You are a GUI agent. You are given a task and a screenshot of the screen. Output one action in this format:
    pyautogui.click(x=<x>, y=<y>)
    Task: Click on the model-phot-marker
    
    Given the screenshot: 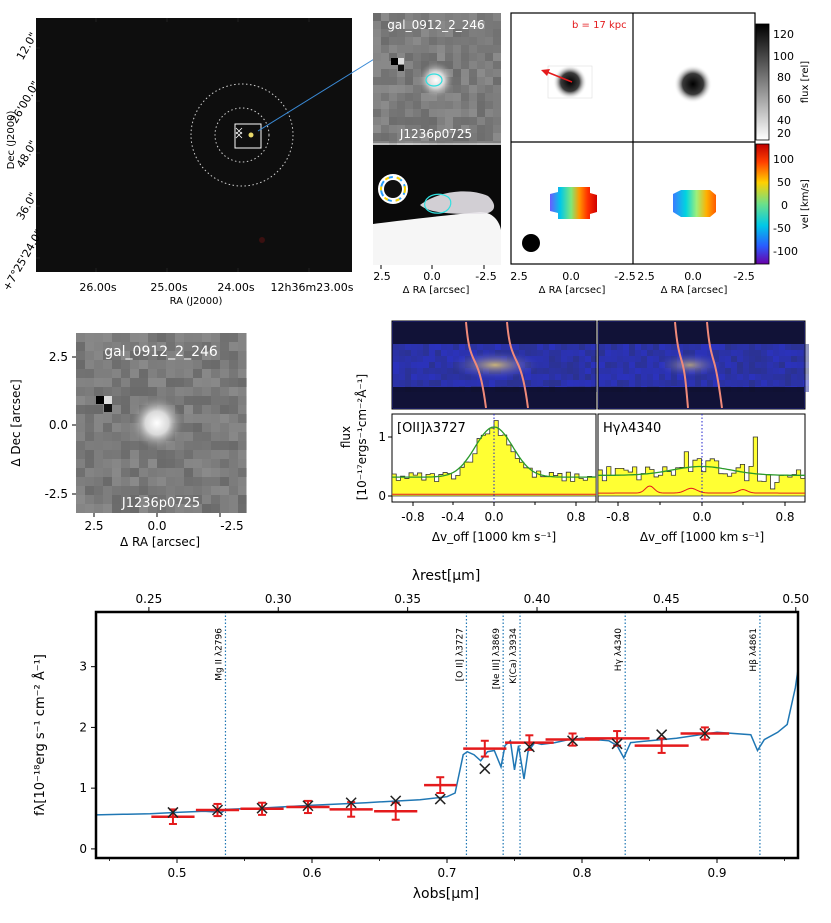 What is the action you would take?
    pyautogui.click(x=351, y=803)
    